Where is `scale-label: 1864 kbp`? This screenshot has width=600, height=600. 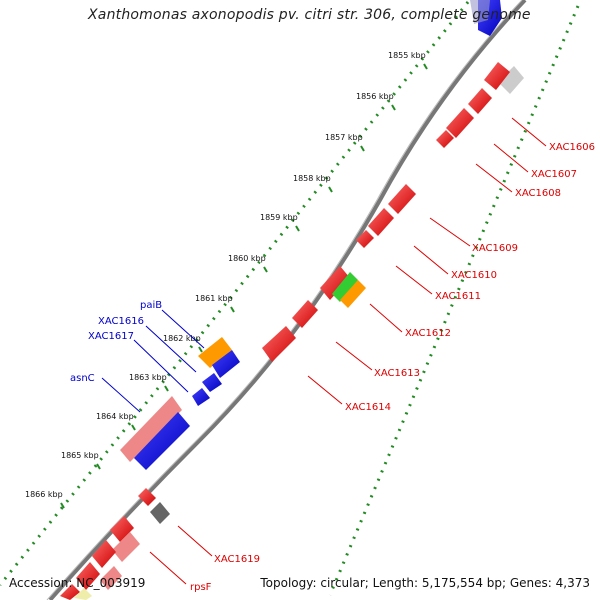
scale-label: 1864 kbp is located at coordinates (115, 416).